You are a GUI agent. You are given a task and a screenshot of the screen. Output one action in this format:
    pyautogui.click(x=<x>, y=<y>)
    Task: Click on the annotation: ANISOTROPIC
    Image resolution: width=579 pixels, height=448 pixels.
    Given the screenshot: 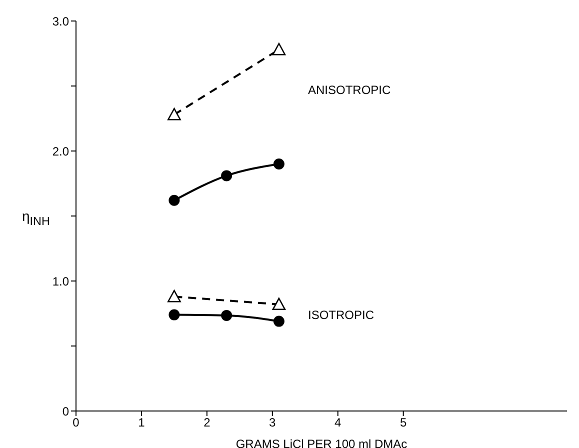 What is the action you would take?
    pyautogui.click(x=349, y=90)
    